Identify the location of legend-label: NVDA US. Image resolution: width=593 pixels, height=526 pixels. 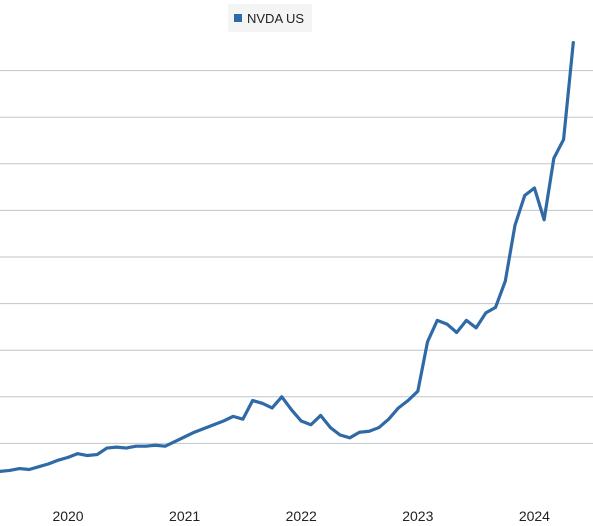
(276, 18).